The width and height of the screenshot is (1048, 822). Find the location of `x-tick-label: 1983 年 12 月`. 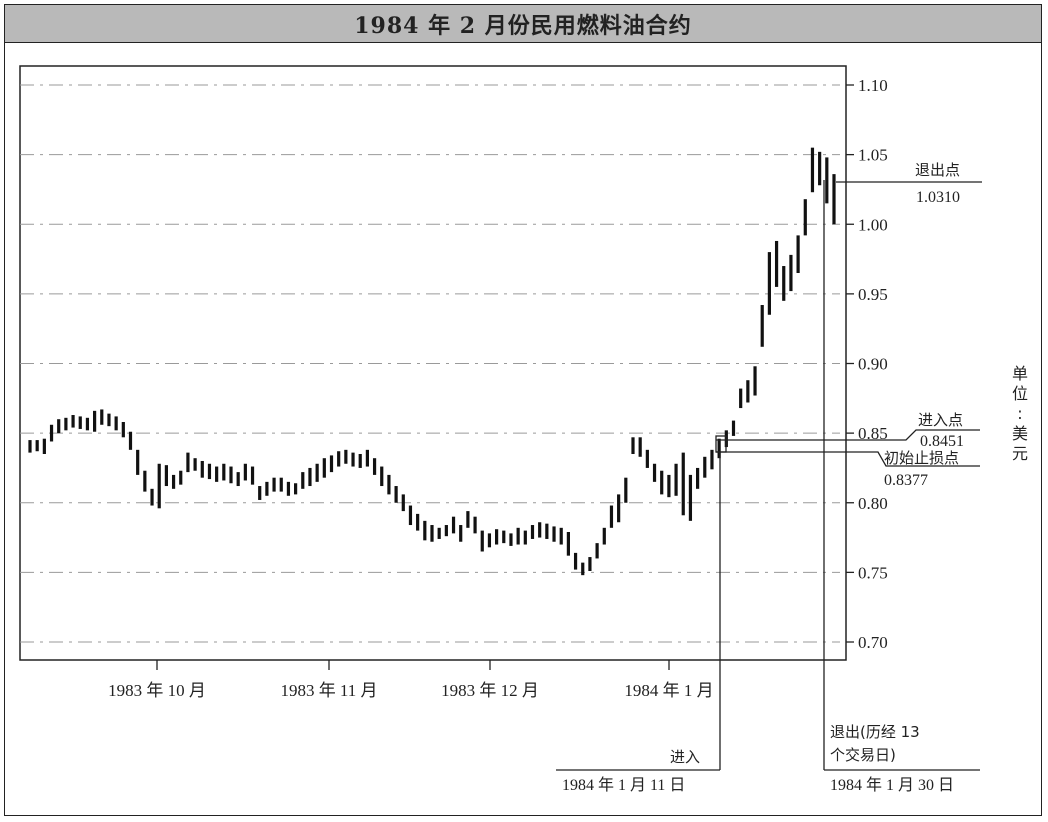

x-tick-label: 1983 年 12 月 is located at coordinates (490, 690).